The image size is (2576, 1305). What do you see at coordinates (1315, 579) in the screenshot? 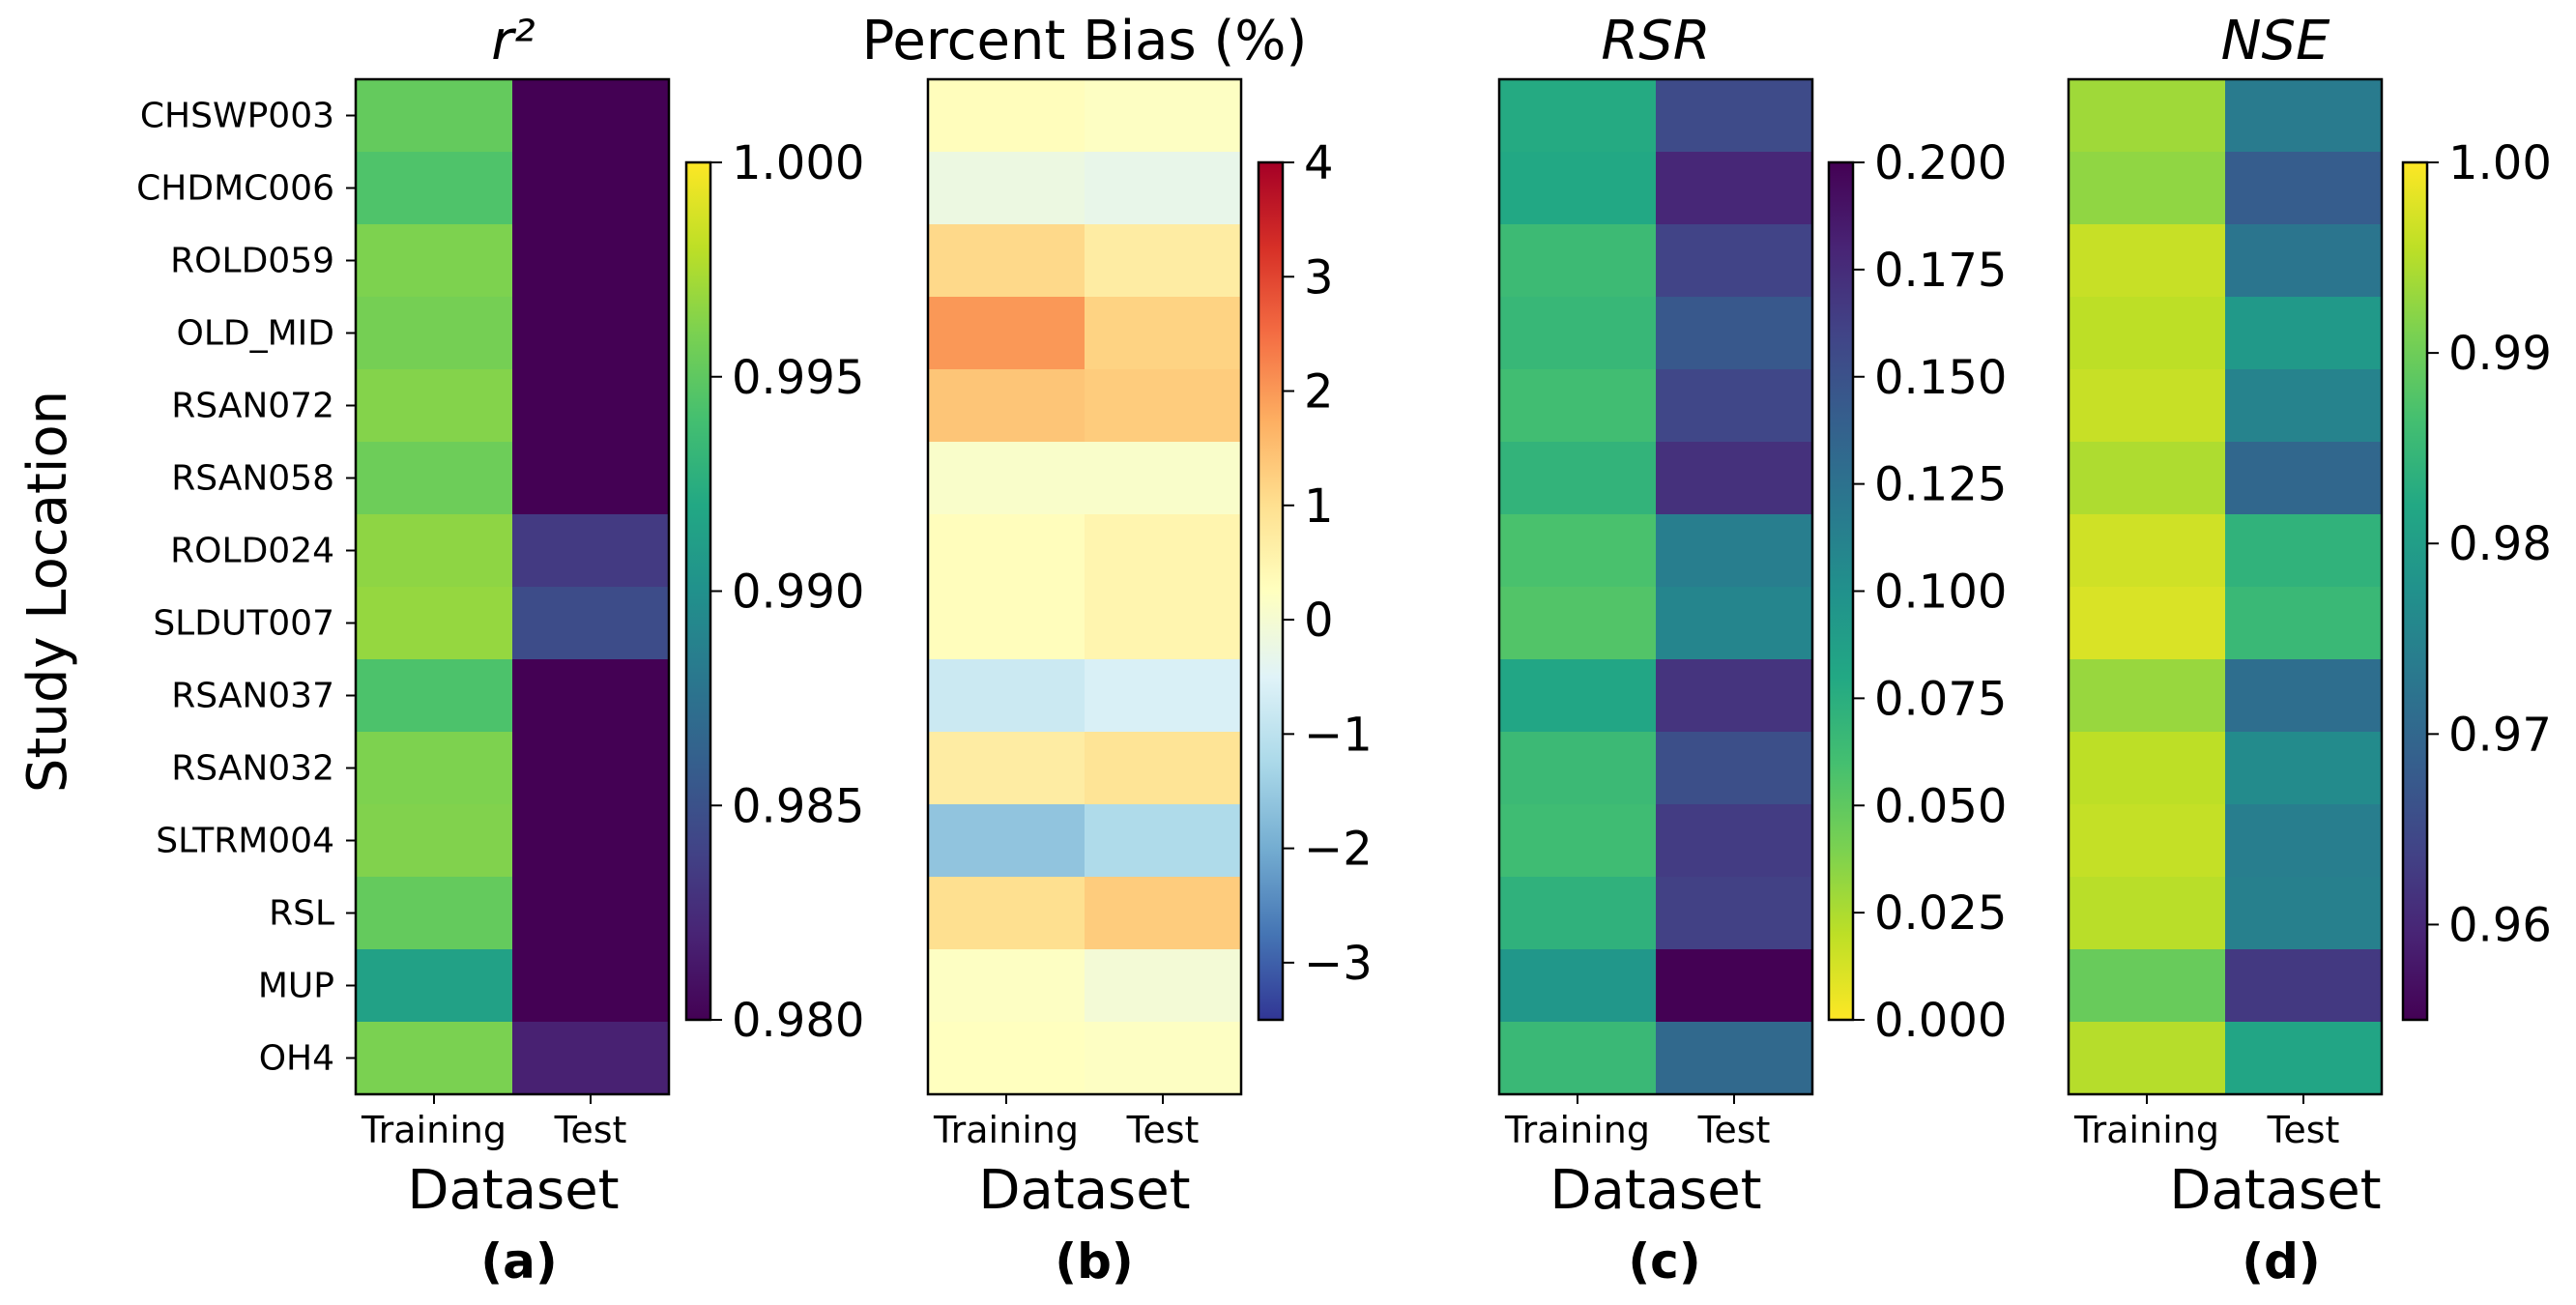
I see `panel-b-colorbar: −3 −2 −1 0 1 2 3 4` at bounding box center [1315, 579].